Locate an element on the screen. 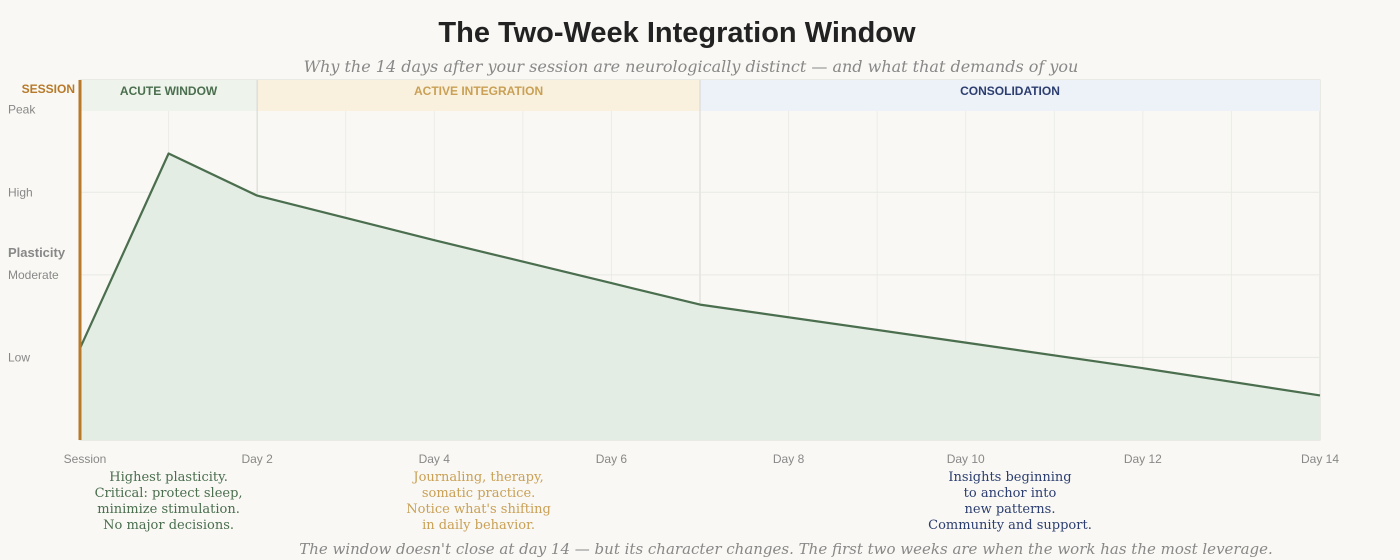  x-tick-label: Day 14 is located at coordinates (1320, 459).